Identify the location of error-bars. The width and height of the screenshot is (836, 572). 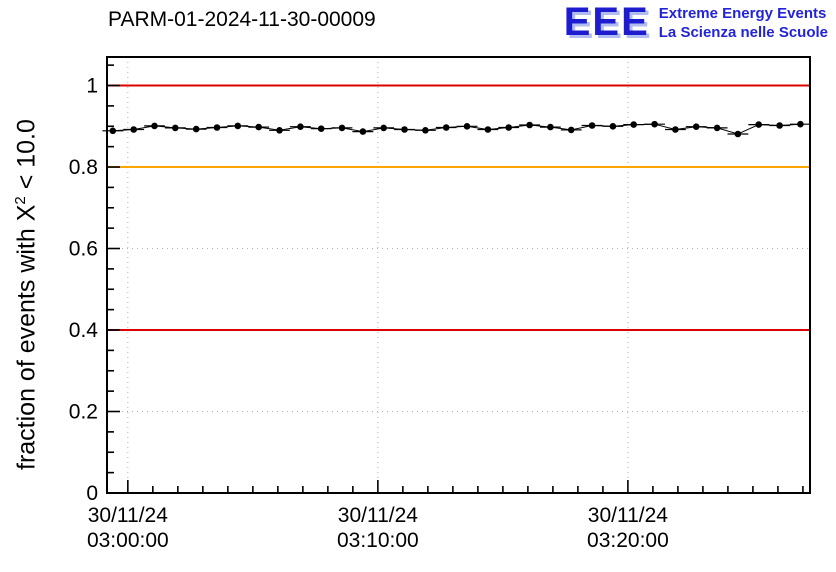
(456, 129).